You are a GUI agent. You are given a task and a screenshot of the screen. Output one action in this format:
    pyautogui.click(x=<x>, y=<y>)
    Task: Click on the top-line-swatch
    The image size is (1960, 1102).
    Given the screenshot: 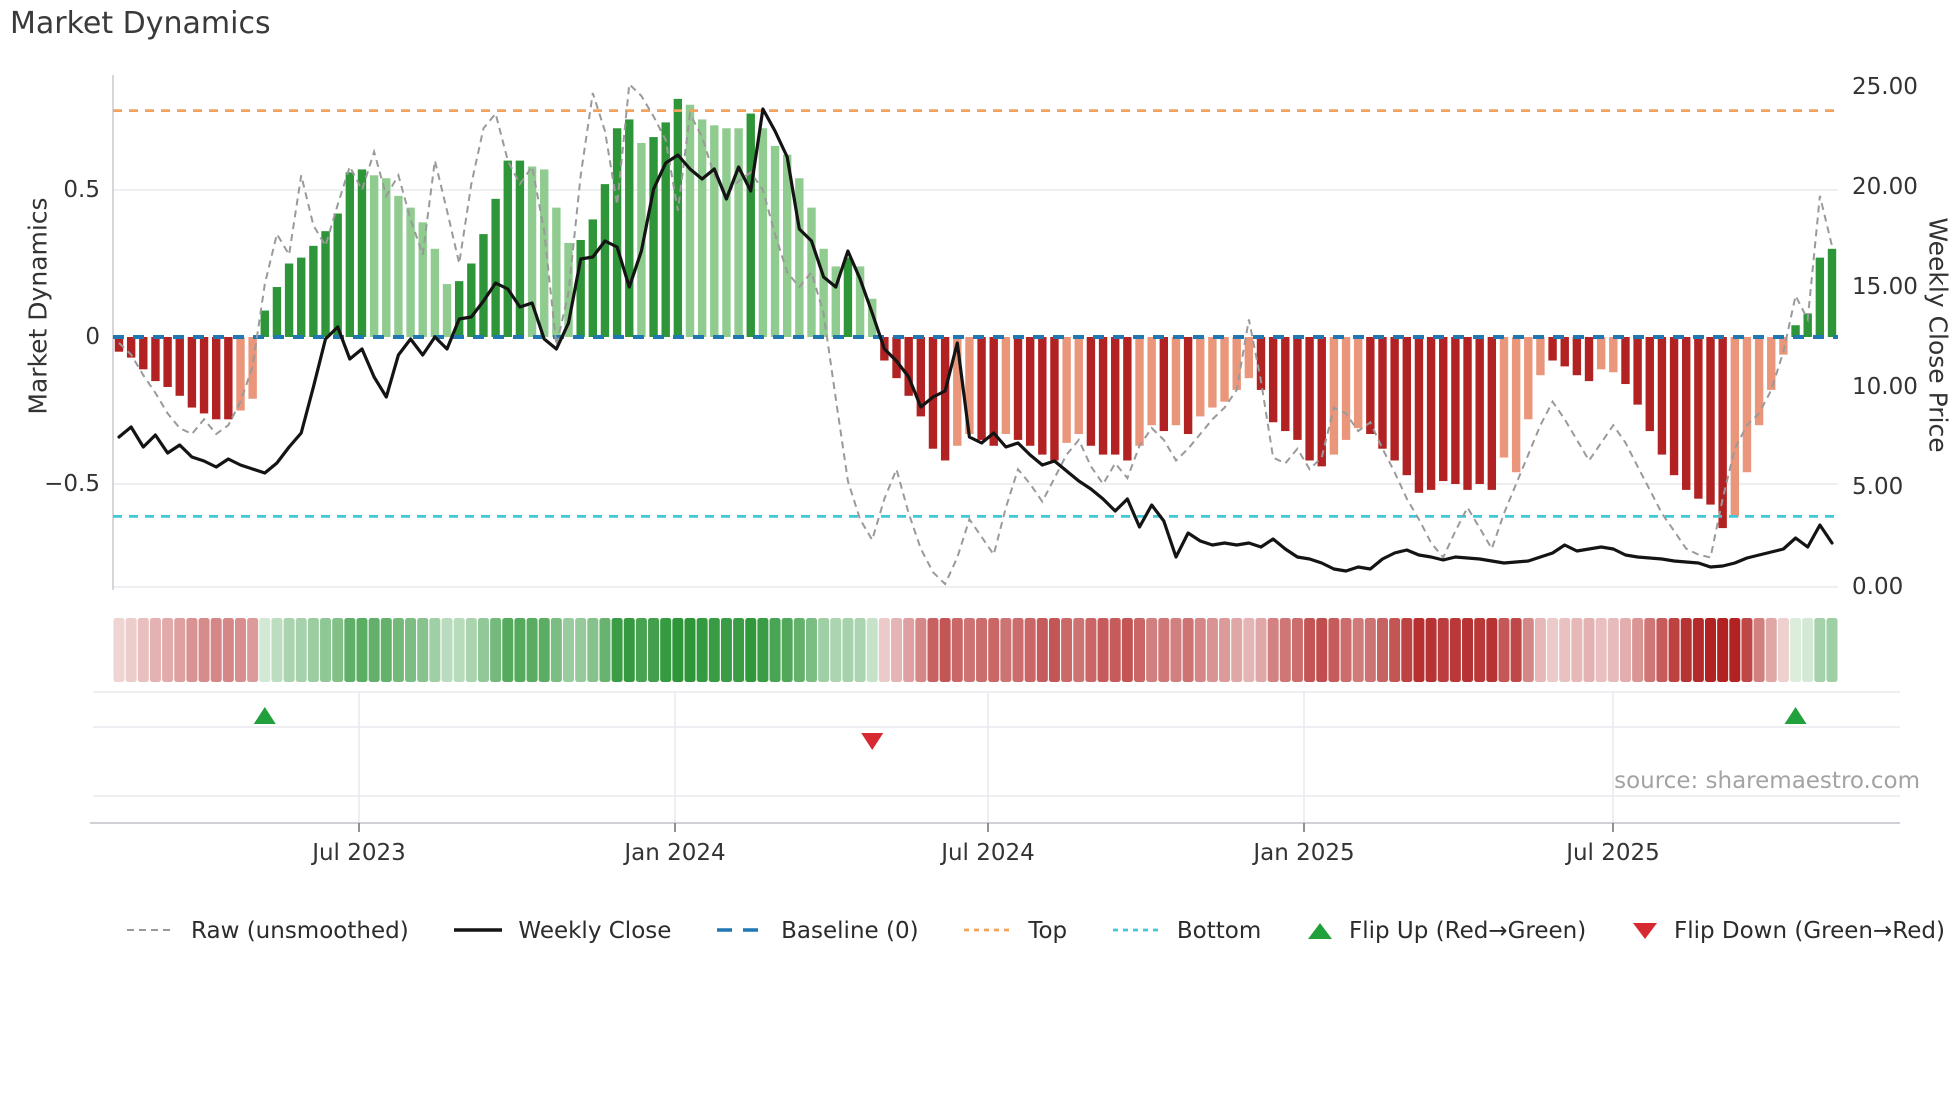 What is the action you would take?
    pyautogui.click(x=988, y=930)
    